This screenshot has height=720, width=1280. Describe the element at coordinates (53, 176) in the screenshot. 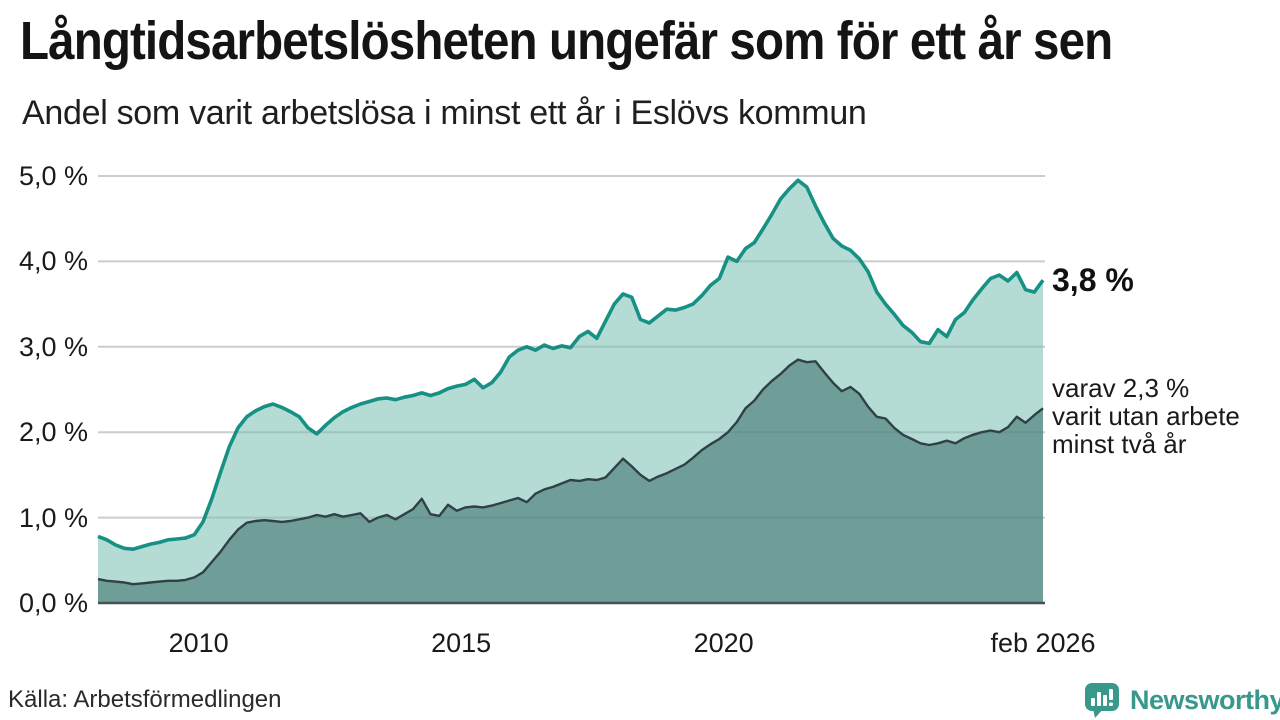

I see `y-tick-label: 5,0 %` at that location.